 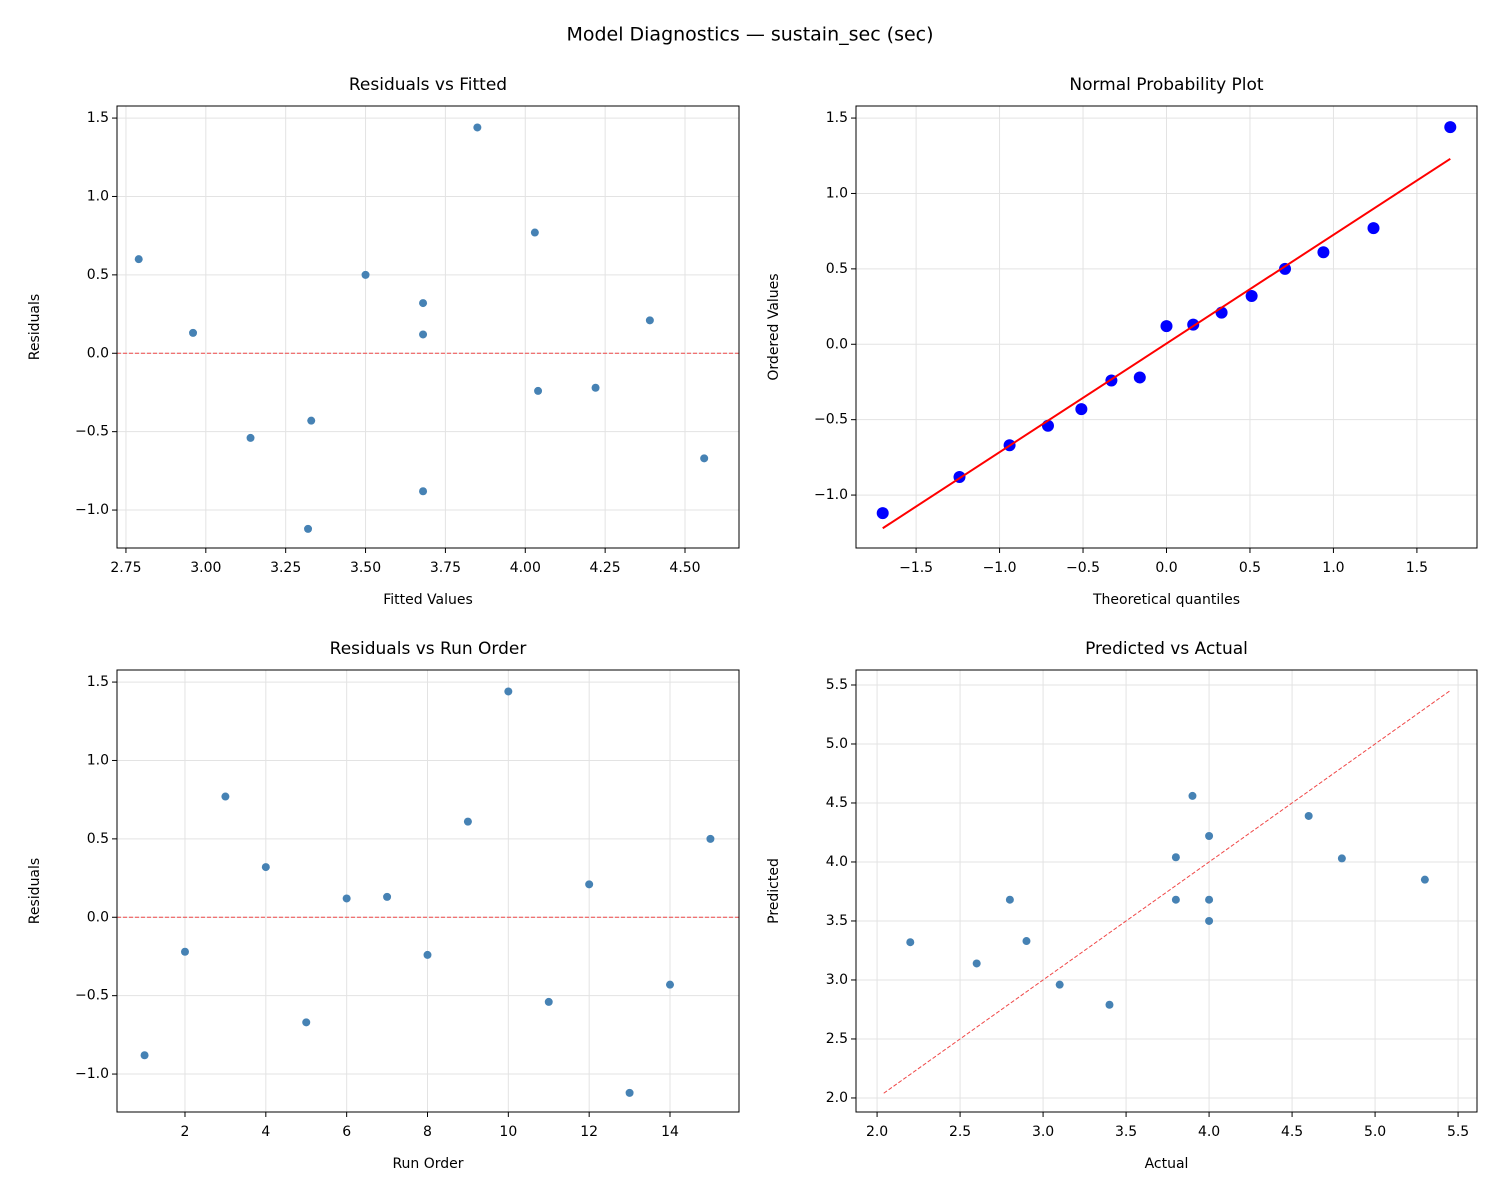 What do you see at coordinates (1043, 1132) in the screenshot?
I see `x-tick-label: 3.0` at bounding box center [1043, 1132].